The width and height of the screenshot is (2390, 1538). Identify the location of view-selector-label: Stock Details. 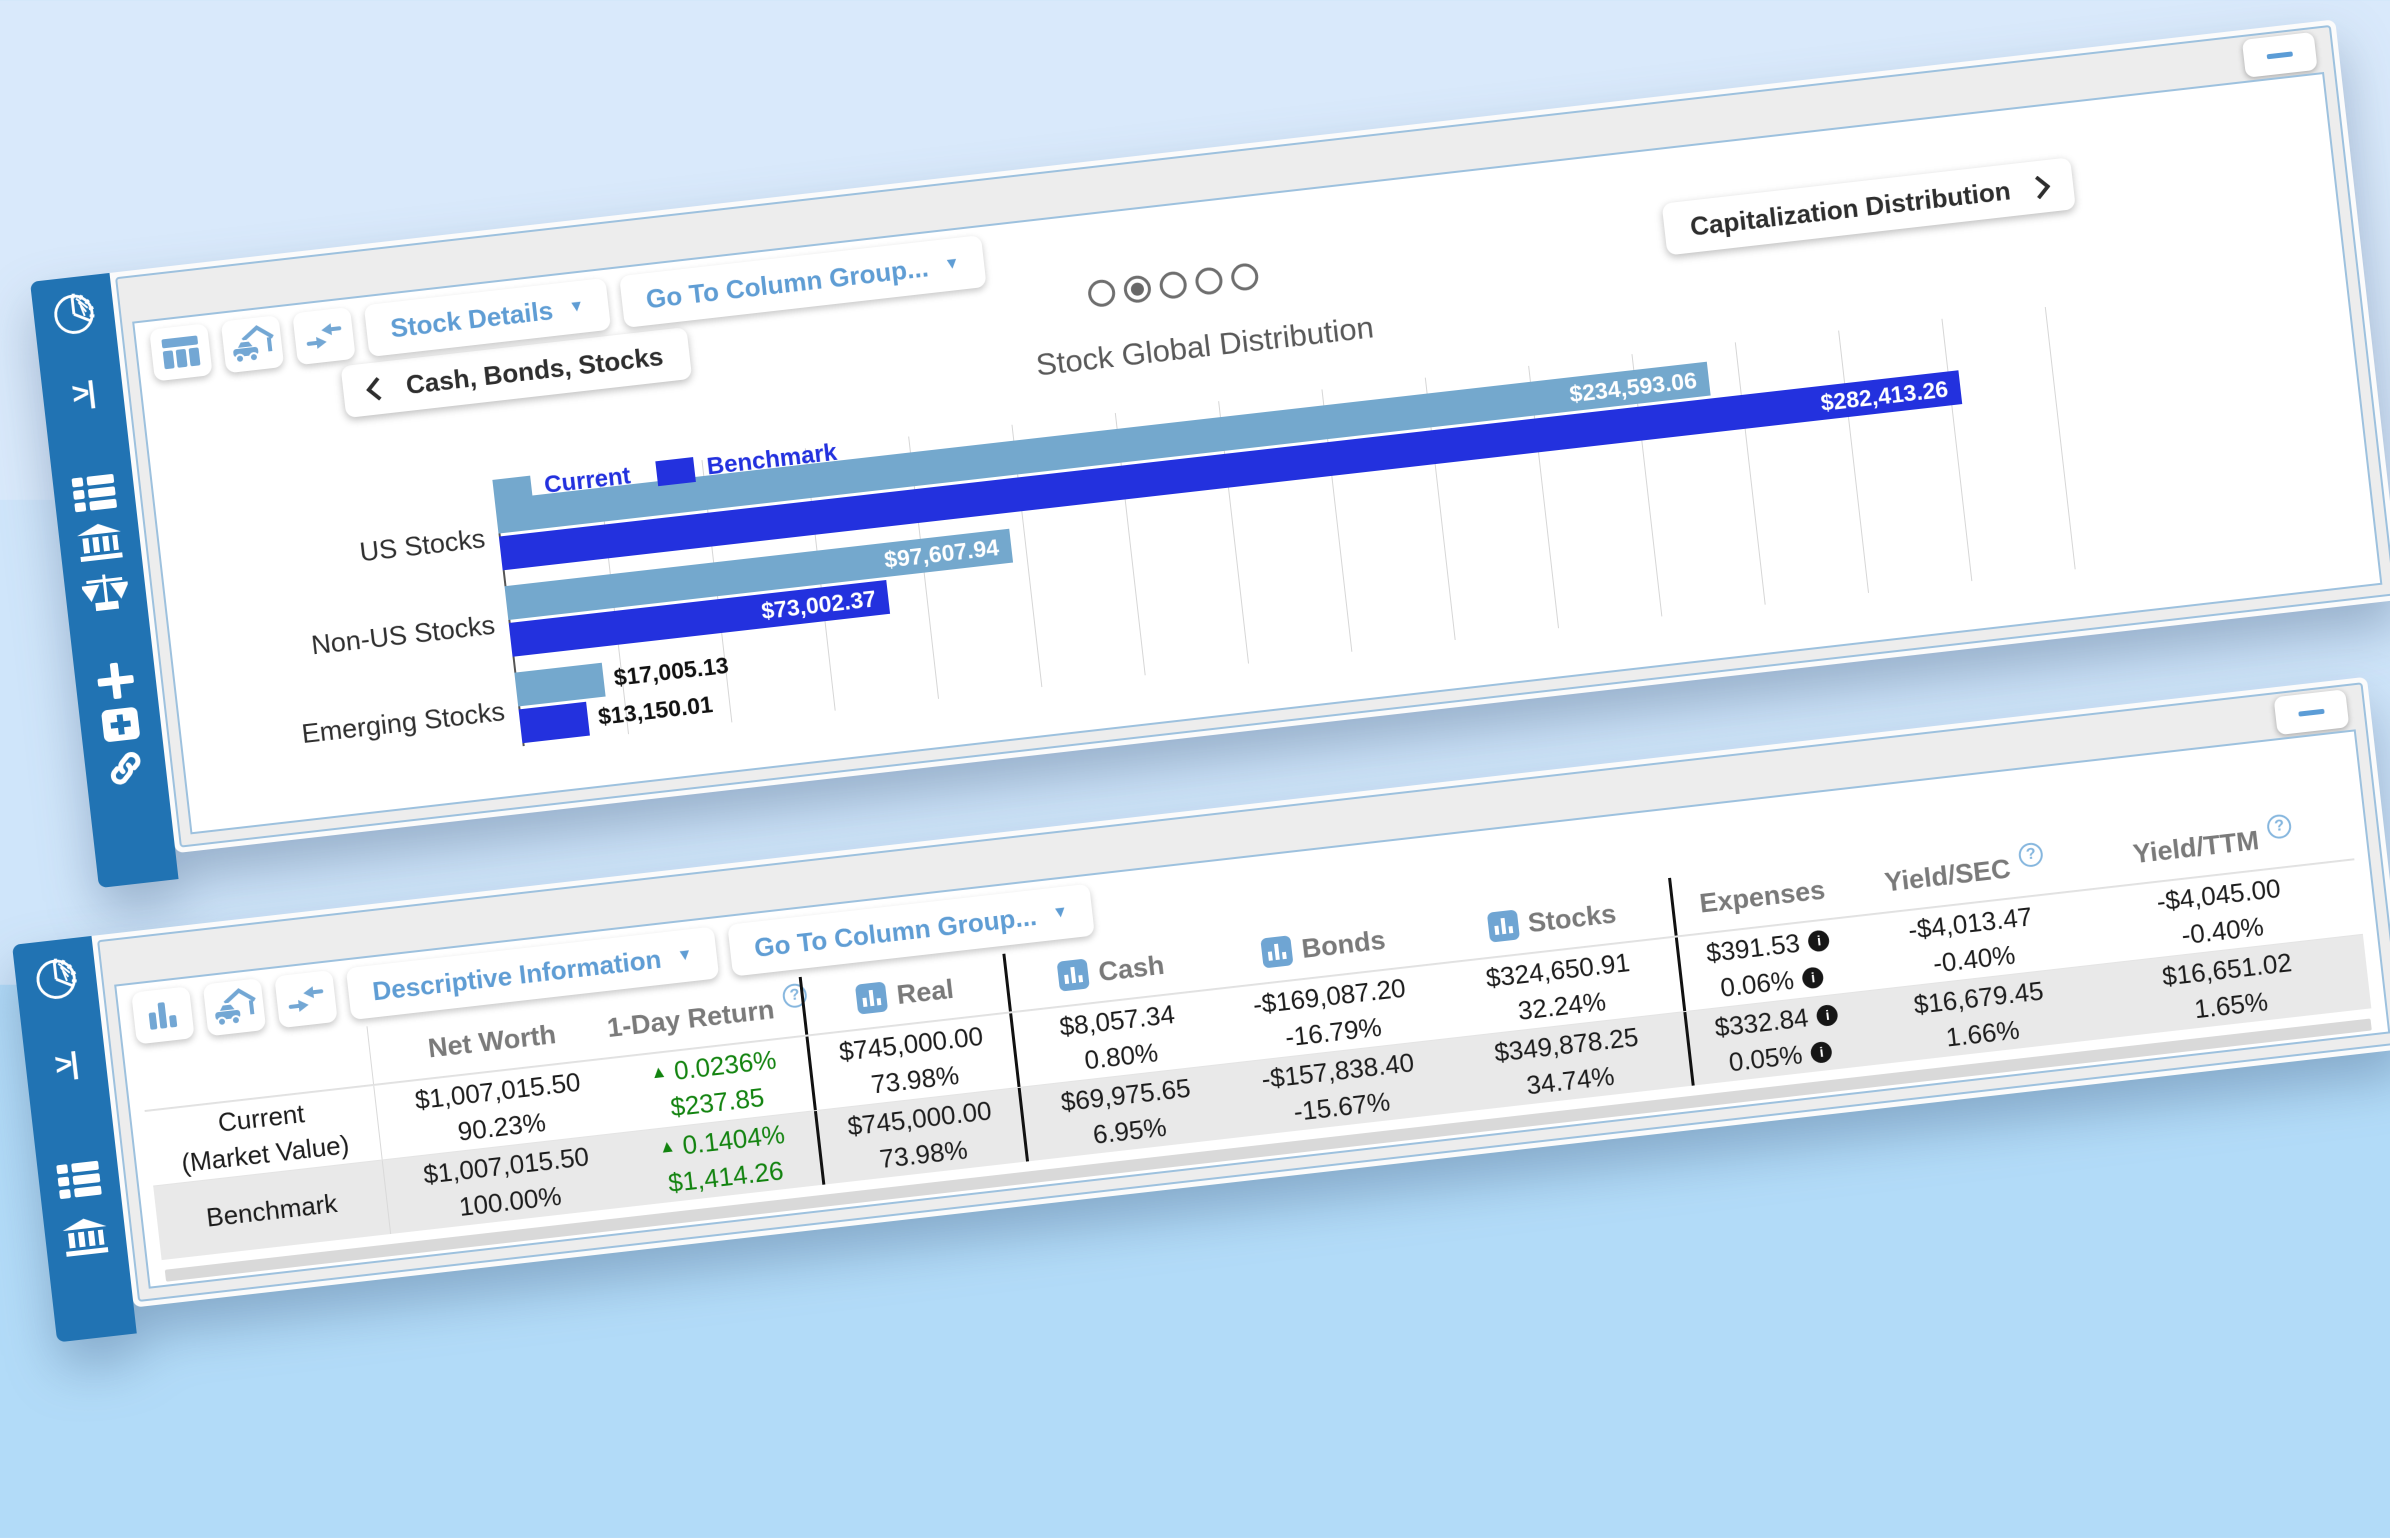
(471, 318).